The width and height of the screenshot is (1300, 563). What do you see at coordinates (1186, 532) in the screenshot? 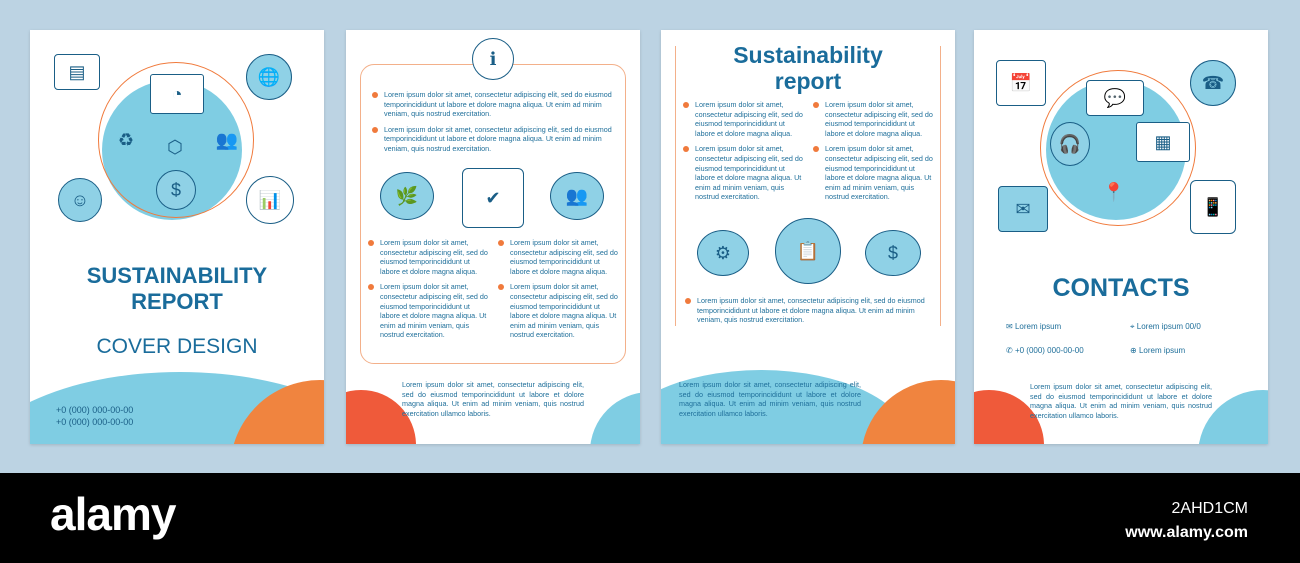
I see `watermark-url: www.alamy.com` at bounding box center [1186, 532].